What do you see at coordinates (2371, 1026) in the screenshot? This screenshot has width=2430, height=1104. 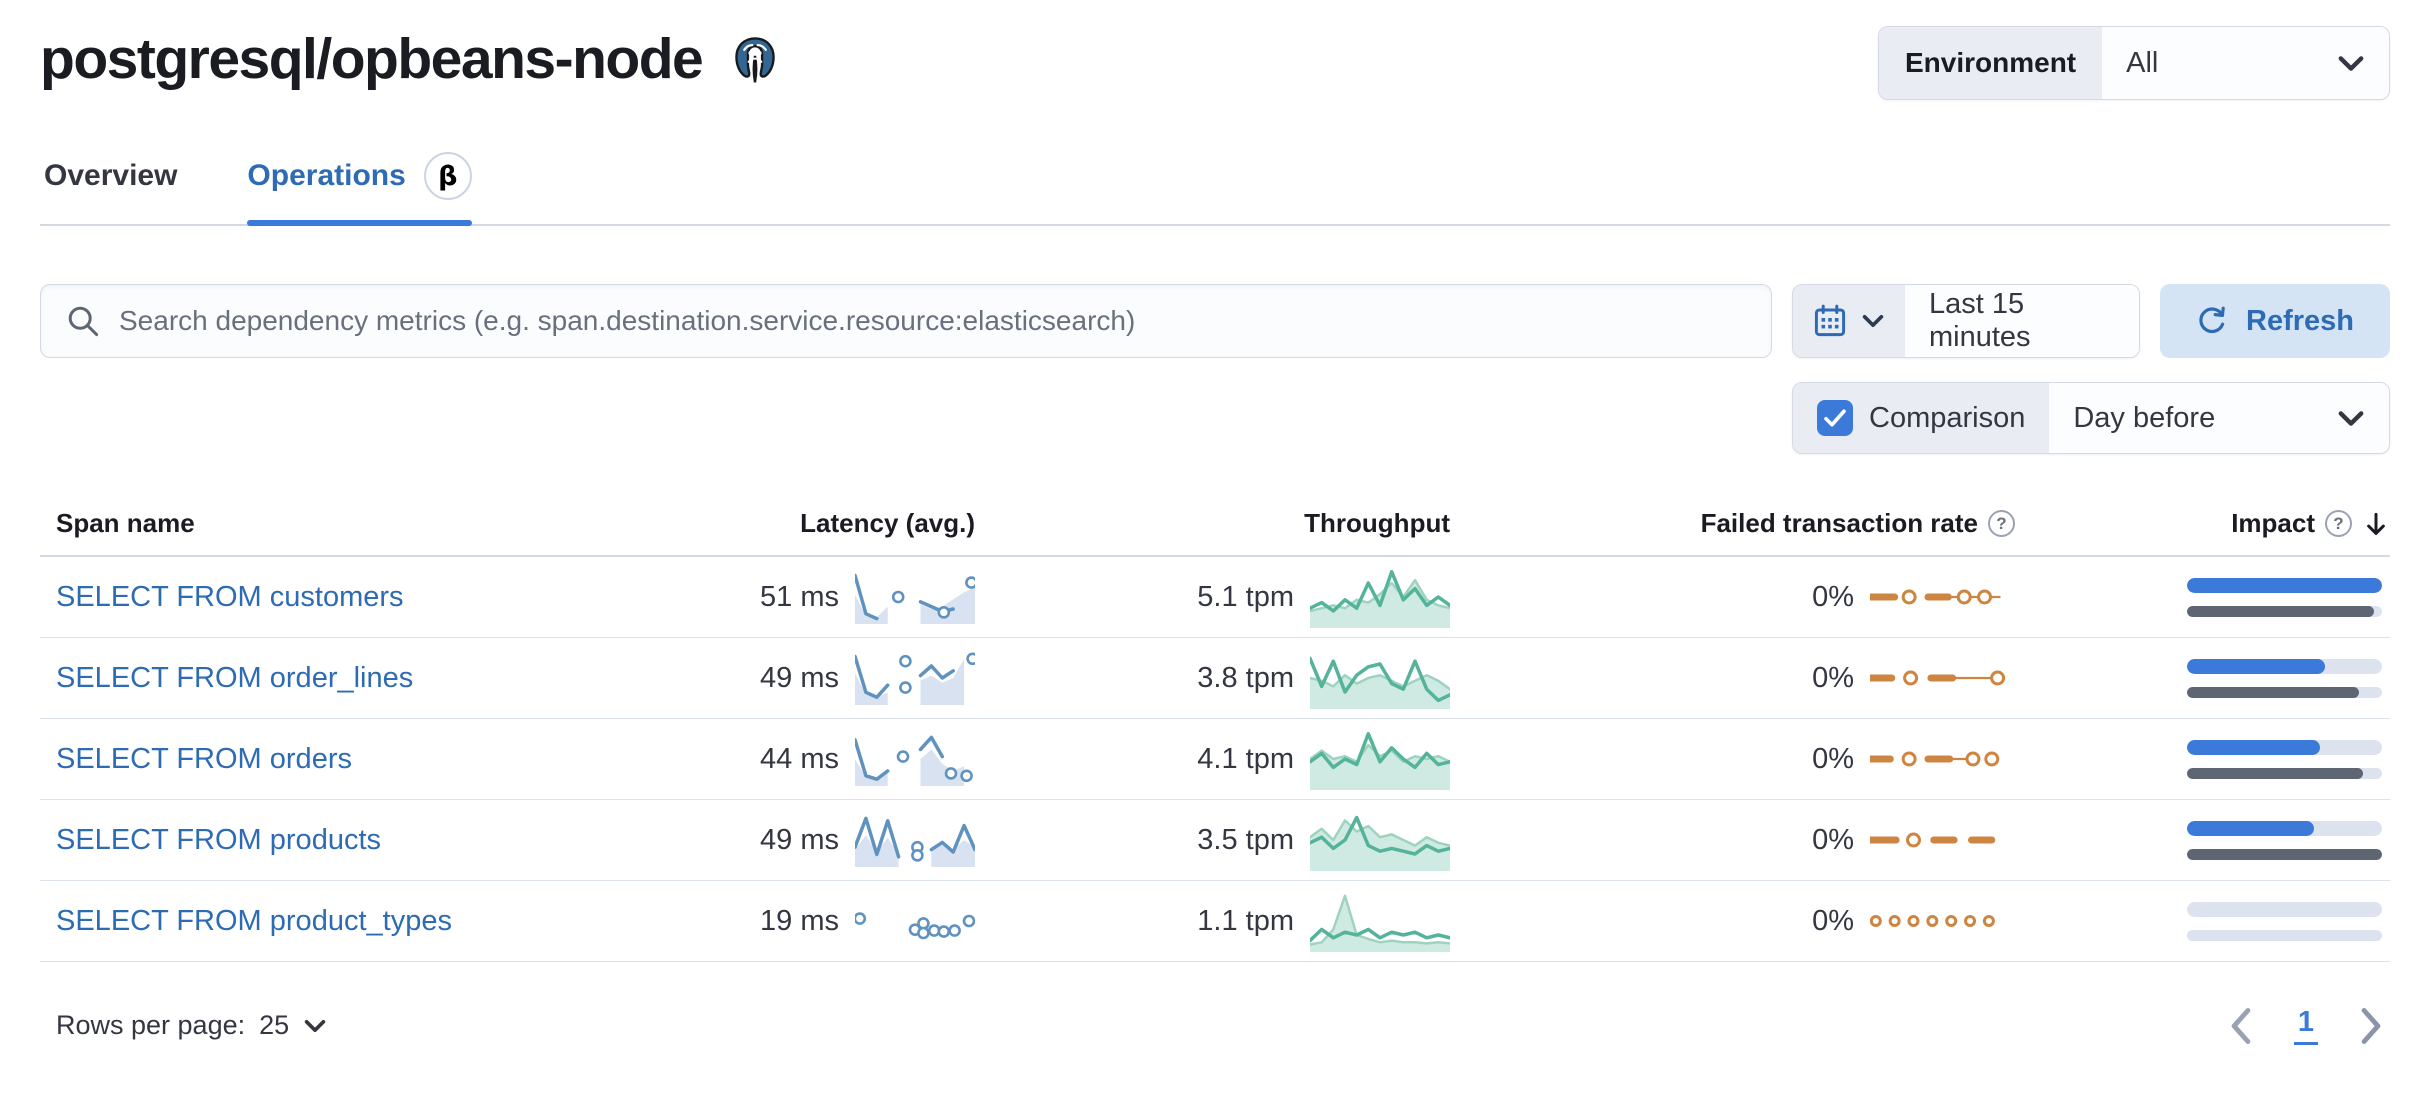 I see `next-page-button` at bounding box center [2371, 1026].